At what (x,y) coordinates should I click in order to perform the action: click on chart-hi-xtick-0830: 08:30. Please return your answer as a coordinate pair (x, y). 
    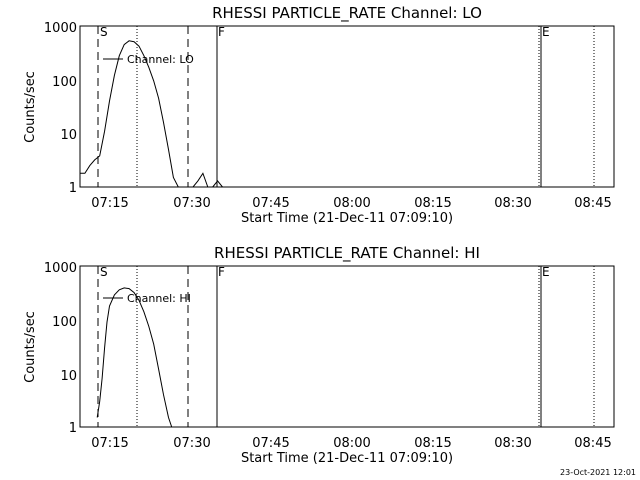
    Looking at the image, I should click on (512, 443).